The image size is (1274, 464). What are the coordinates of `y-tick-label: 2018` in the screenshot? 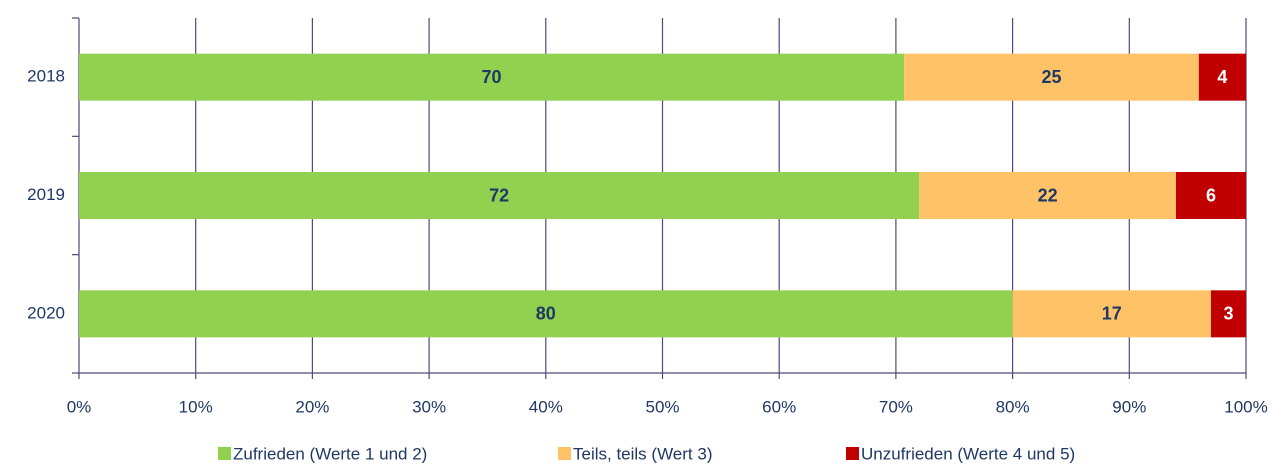 It's located at (46, 76).